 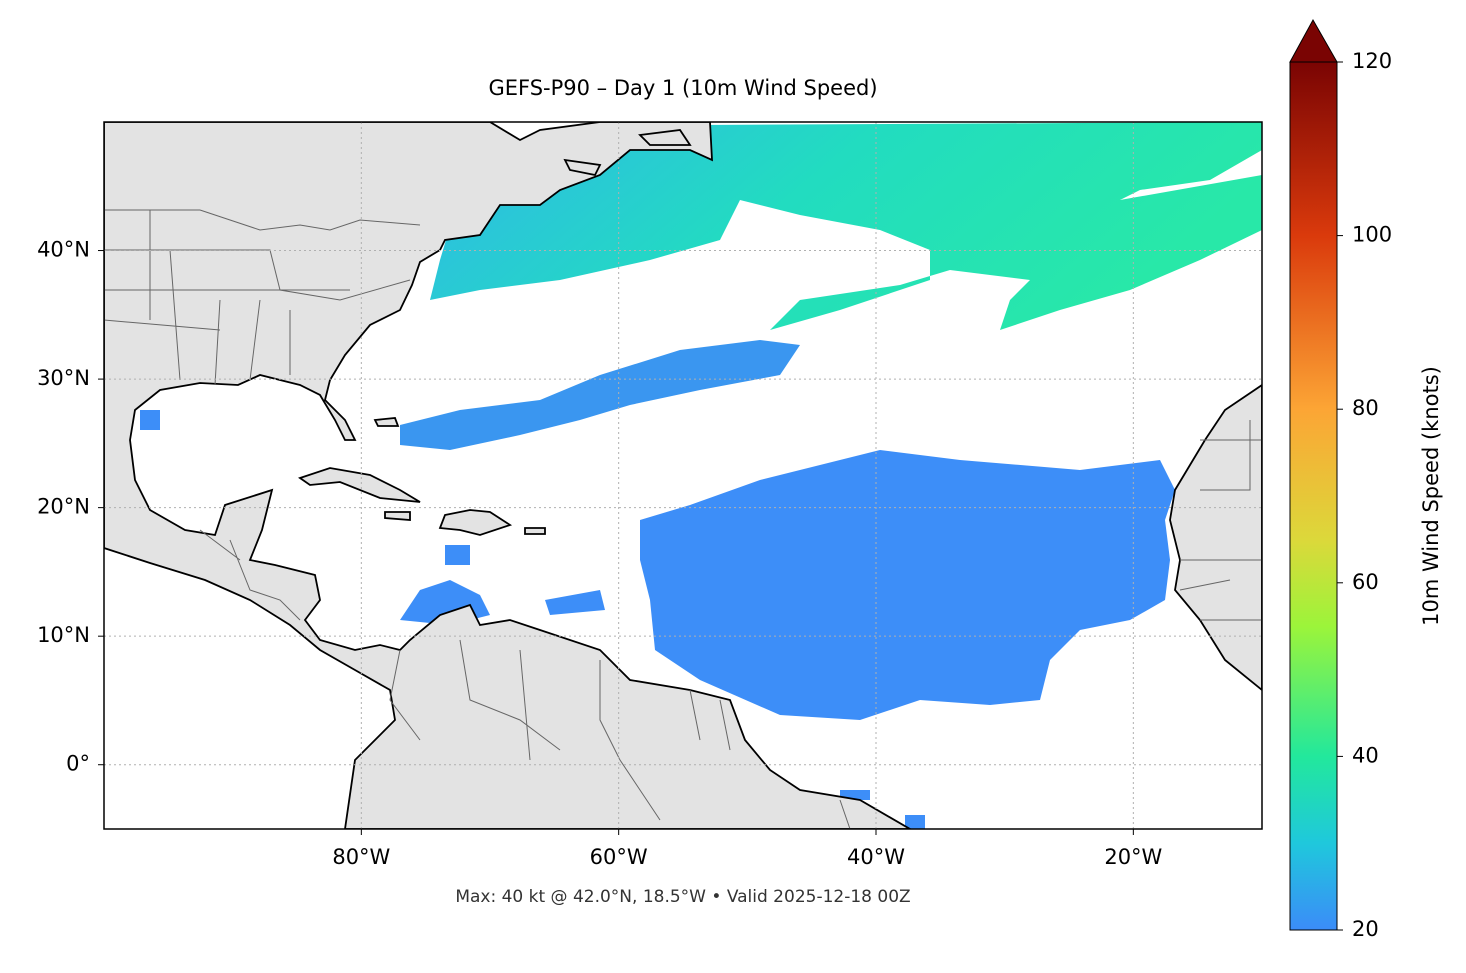 What do you see at coordinates (1365, 929) in the screenshot?
I see `colorbar-tick-label: 20` at bounding box center [1365, 929].